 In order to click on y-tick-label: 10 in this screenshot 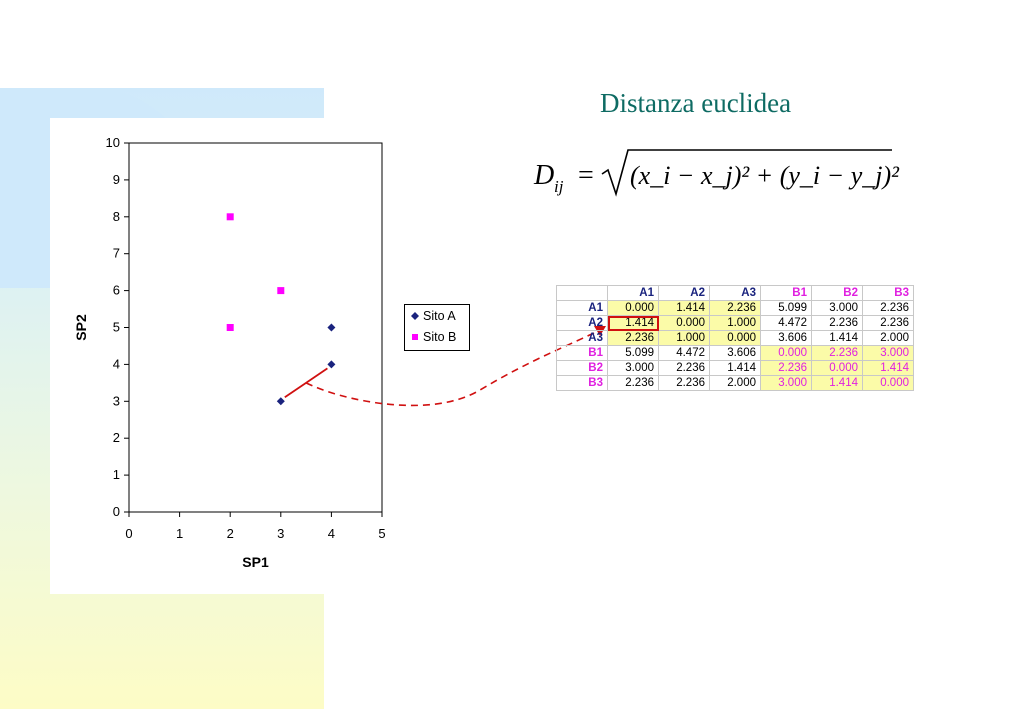, I will do `click(113, 142)`.